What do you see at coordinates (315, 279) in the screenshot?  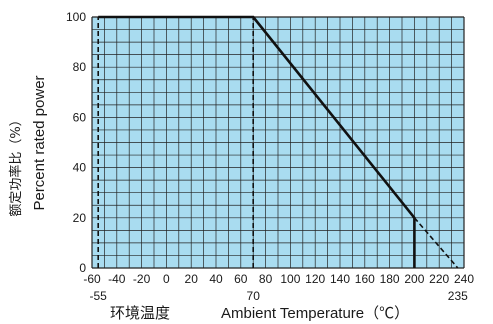 I see `x-tick-label: 120` at bounding box center [315, 279].